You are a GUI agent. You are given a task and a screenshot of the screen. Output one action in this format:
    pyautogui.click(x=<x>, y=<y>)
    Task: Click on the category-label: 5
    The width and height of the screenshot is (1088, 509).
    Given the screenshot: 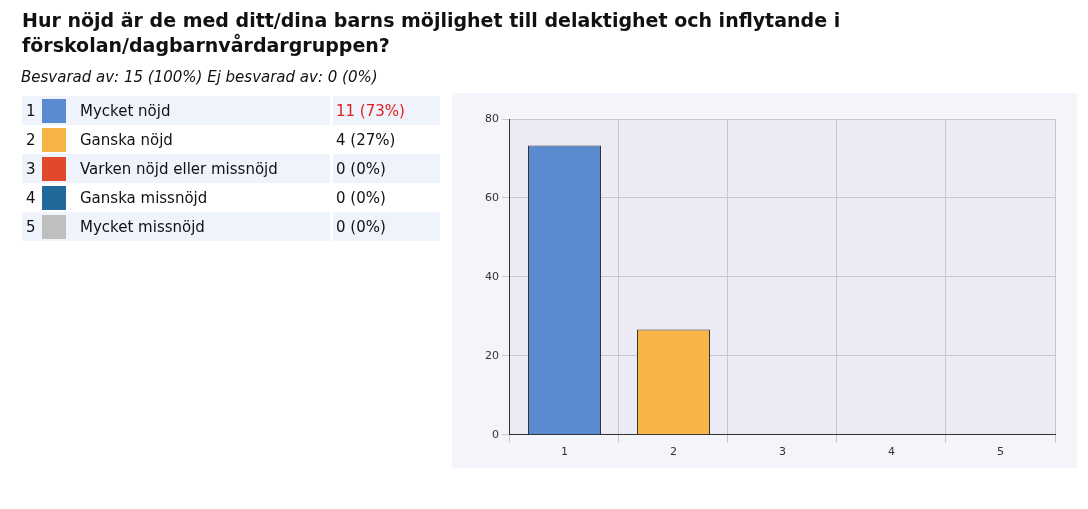 What is the action you would take?
    pyautogui.click(x=31, y=226)
    